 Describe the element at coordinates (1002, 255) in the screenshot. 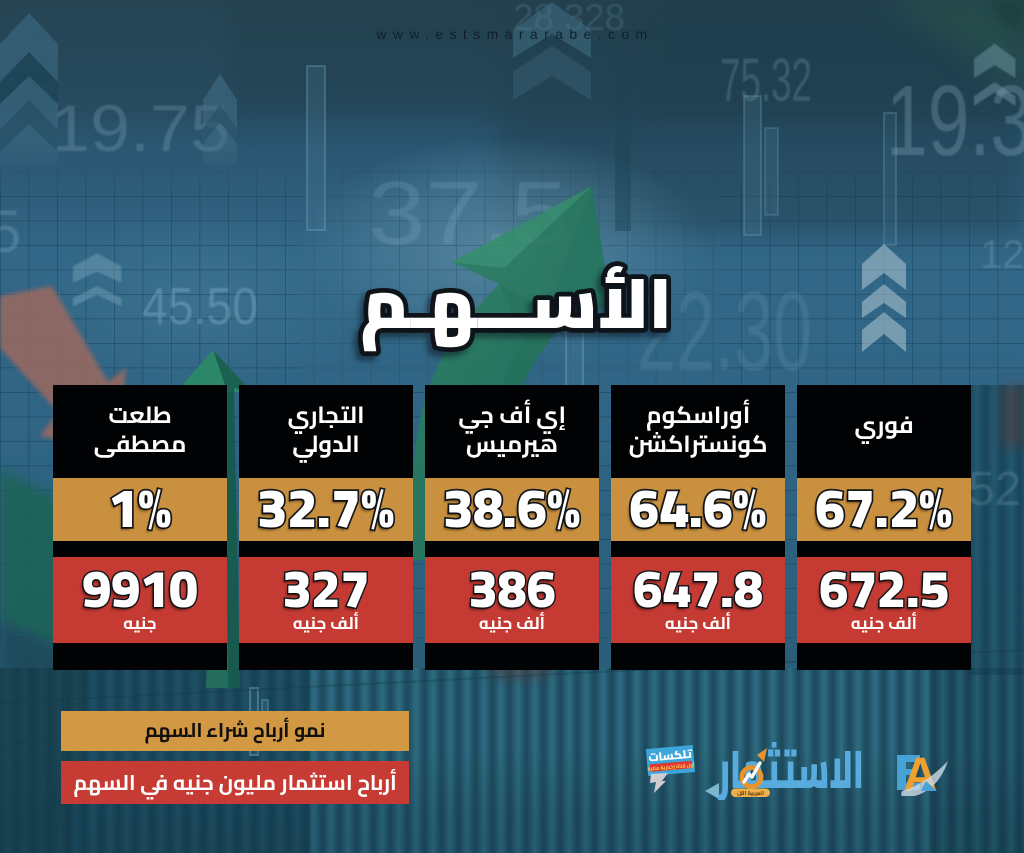

I see `svg-text: 12` at that location.